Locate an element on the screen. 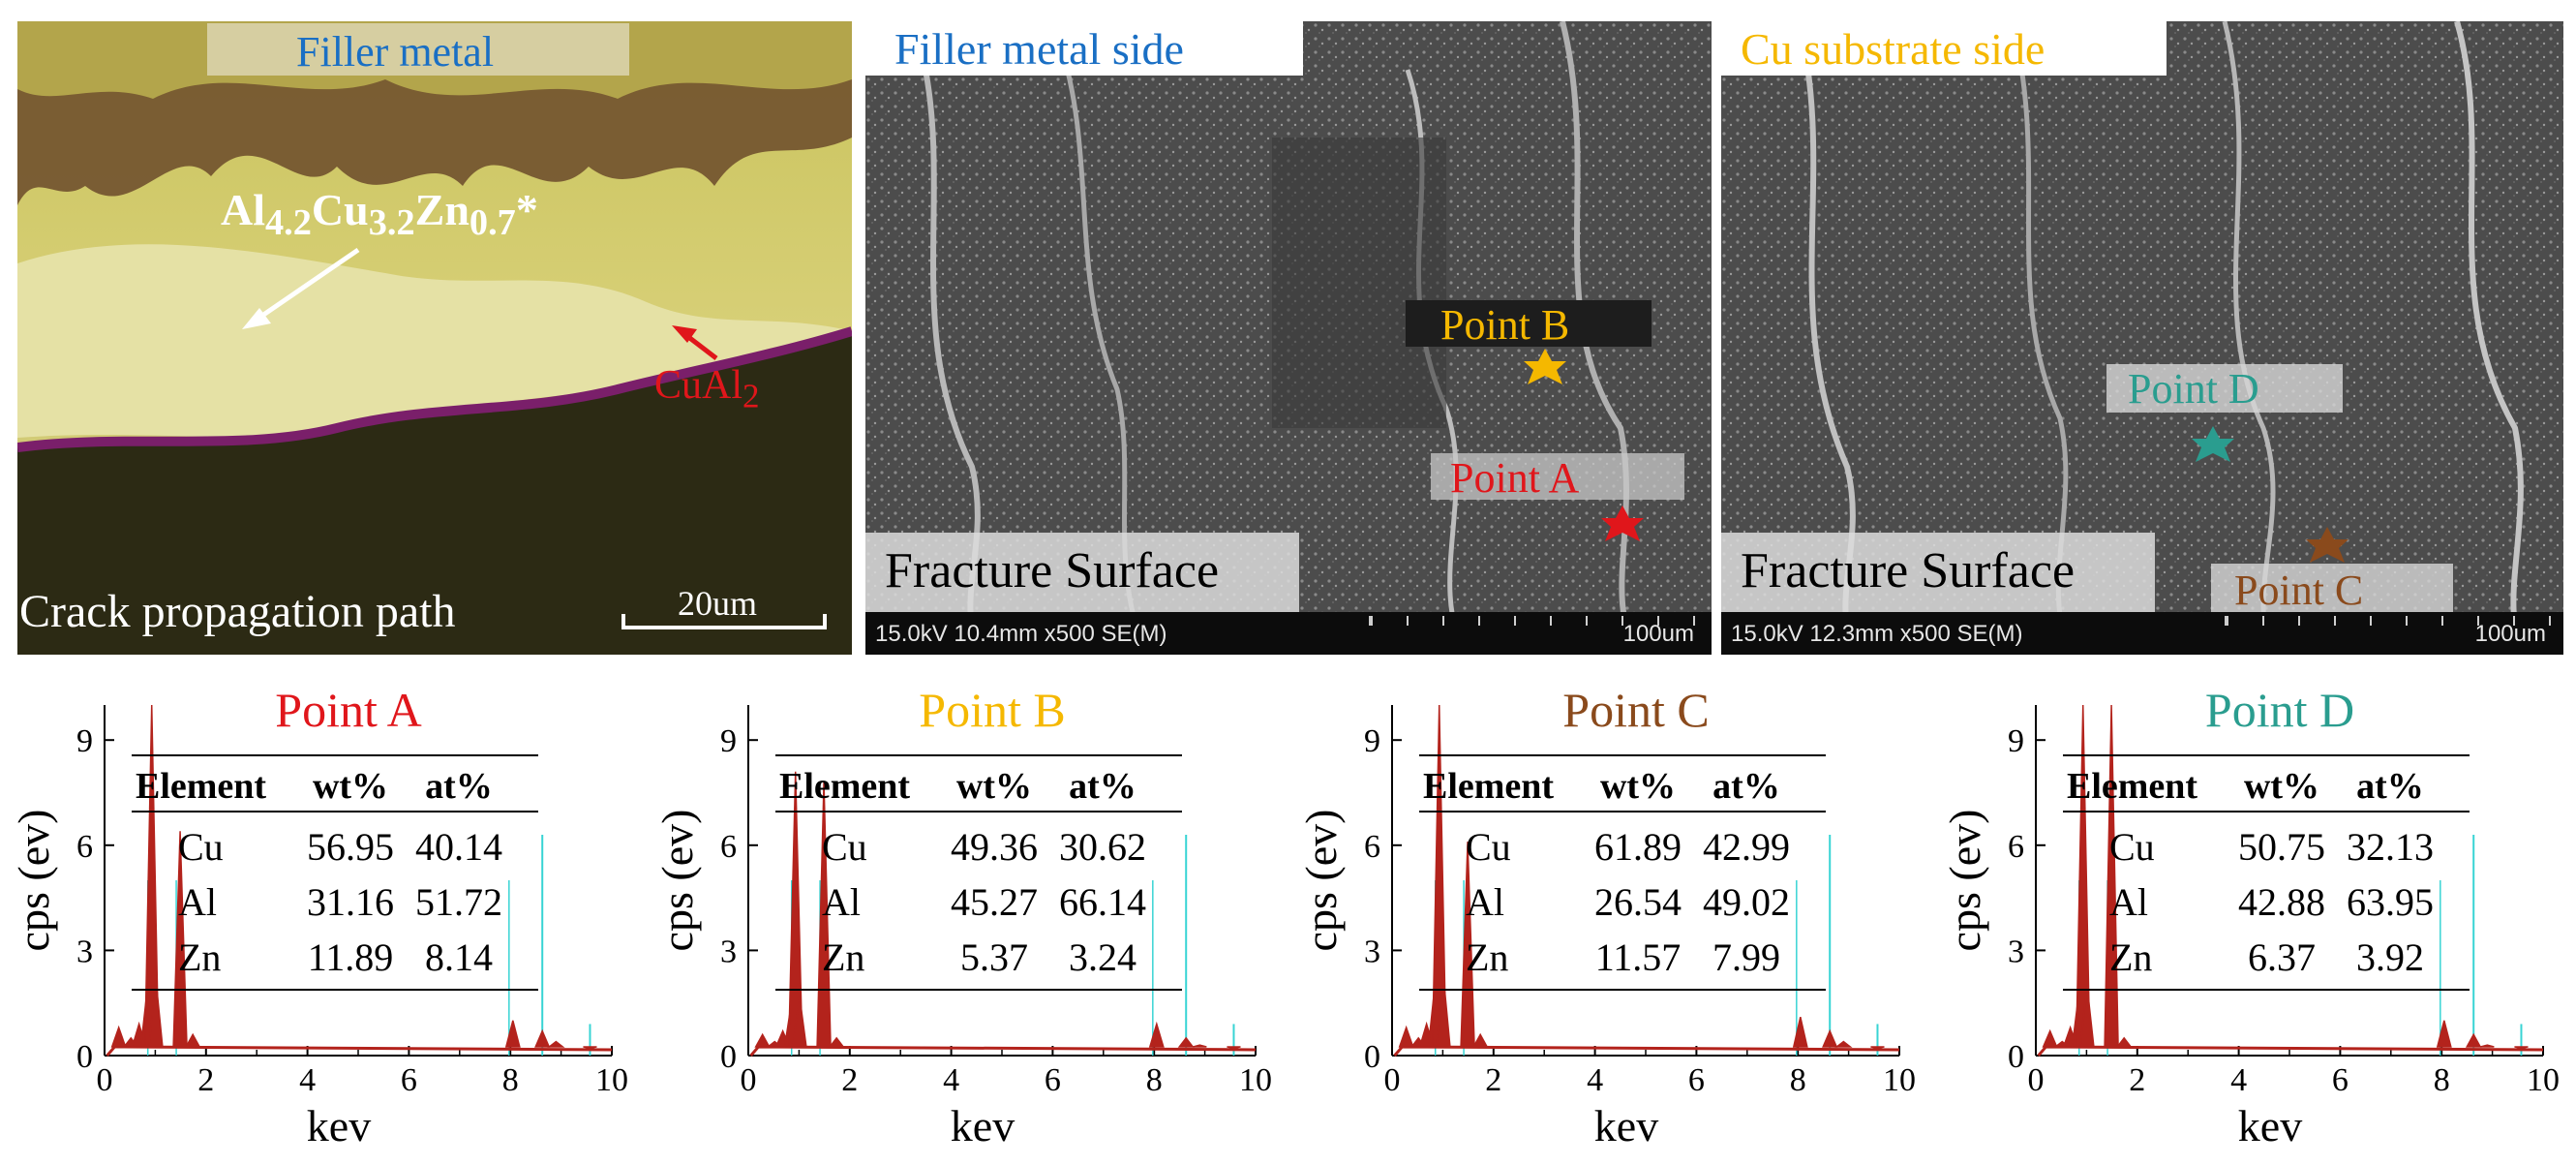 Image resolution: width=2576 pixels, height=1165 pixels. table-cell: 26.54 is located at coordinates (1638, 902).